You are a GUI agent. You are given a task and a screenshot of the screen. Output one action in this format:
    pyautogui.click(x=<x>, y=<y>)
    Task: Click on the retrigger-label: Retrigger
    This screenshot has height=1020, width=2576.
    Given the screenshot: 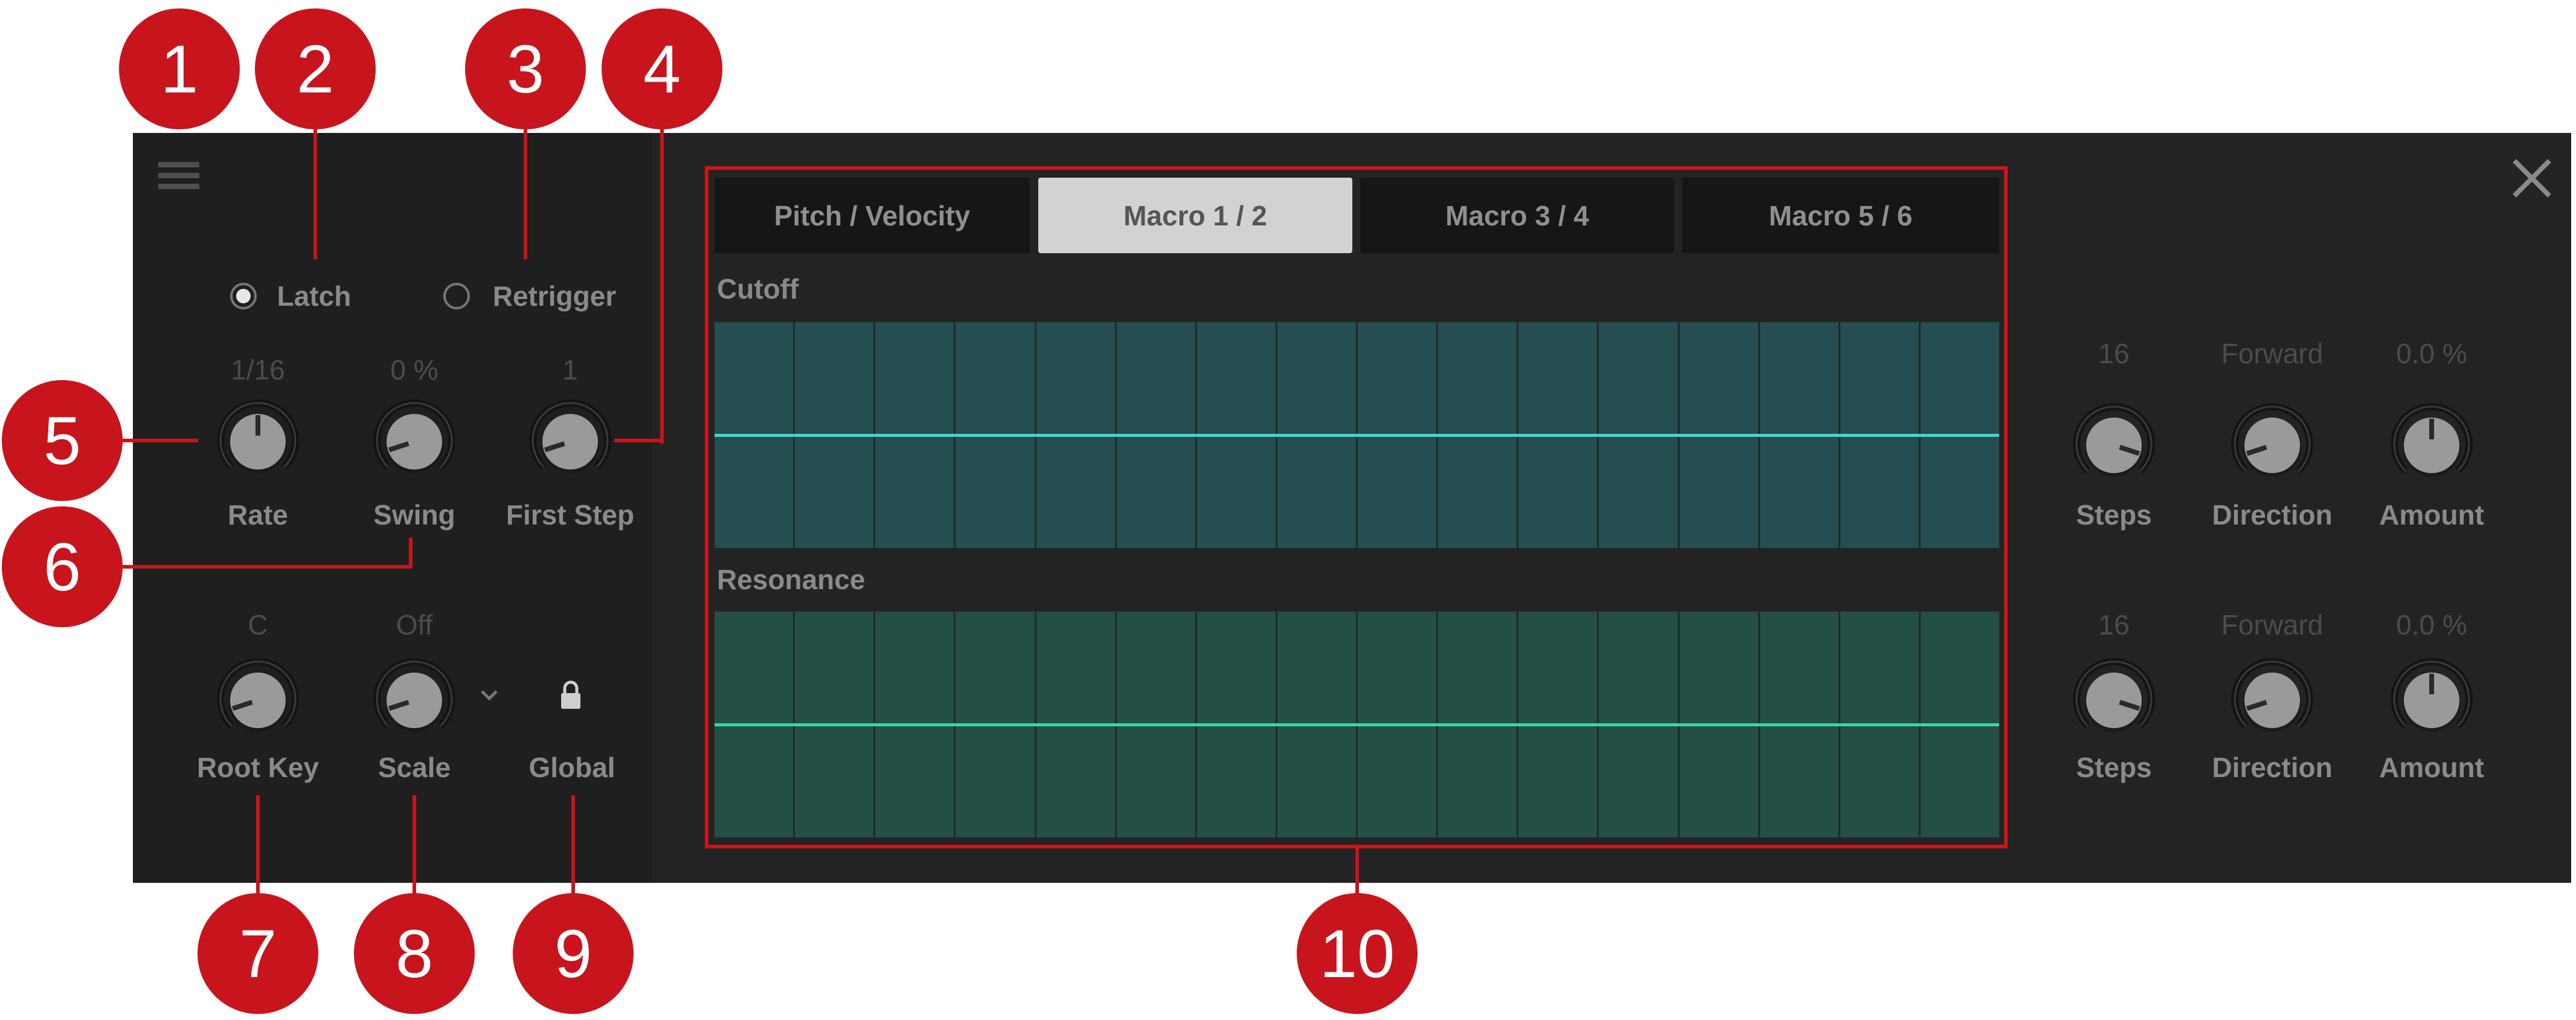 What is the action you would take?
    pyautogui.click(x=554, y=296)
    